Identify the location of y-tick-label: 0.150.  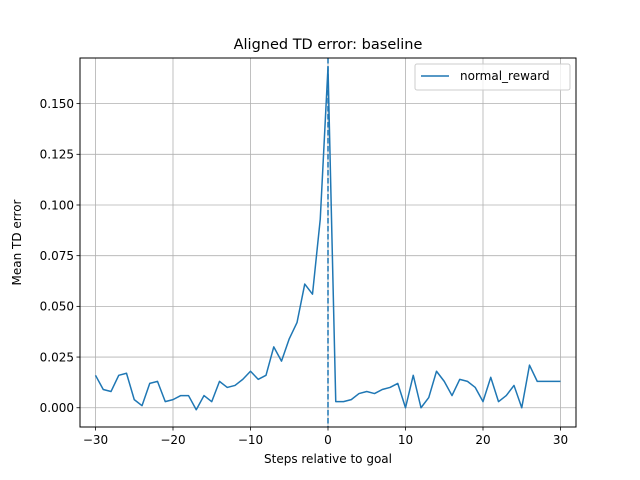
(57, 104).